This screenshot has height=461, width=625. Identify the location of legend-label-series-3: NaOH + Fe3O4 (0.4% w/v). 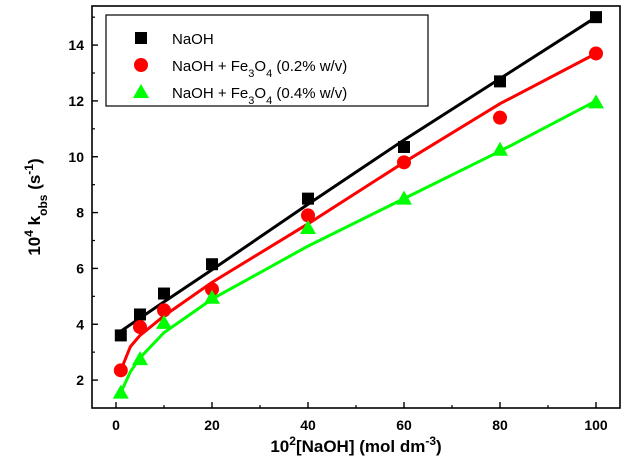
(259, 96).